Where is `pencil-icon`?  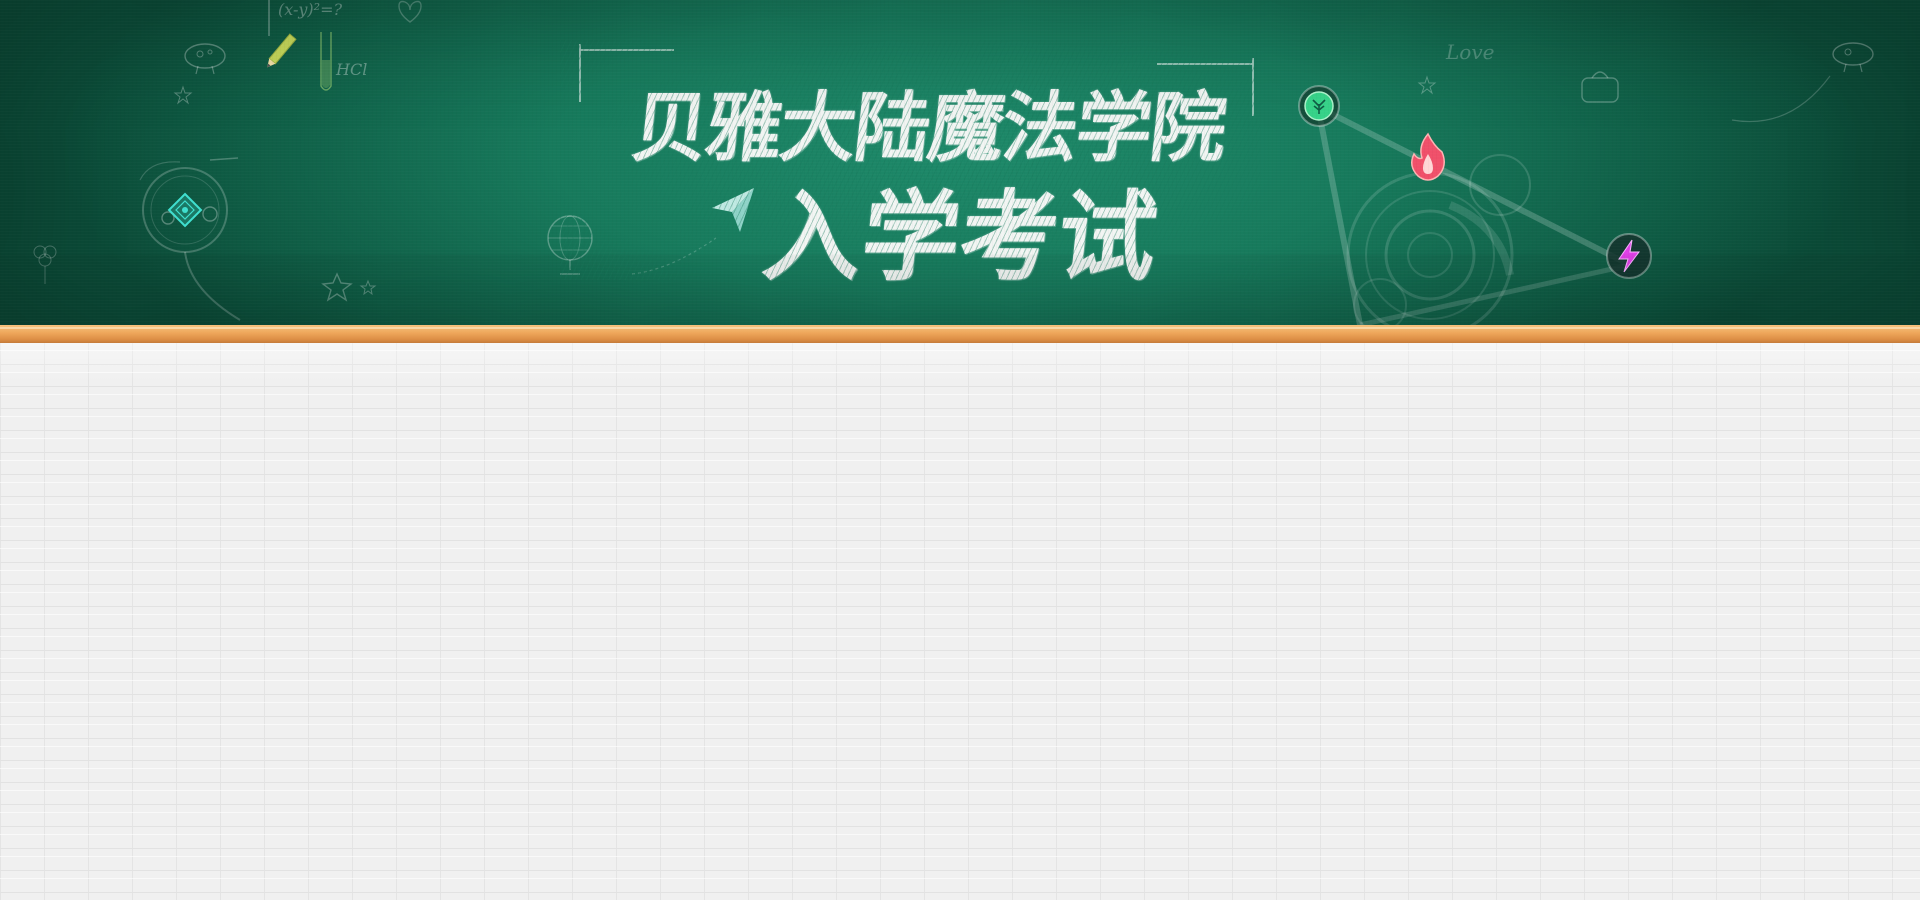
pencil-icon is located at coordinates (280, 52).